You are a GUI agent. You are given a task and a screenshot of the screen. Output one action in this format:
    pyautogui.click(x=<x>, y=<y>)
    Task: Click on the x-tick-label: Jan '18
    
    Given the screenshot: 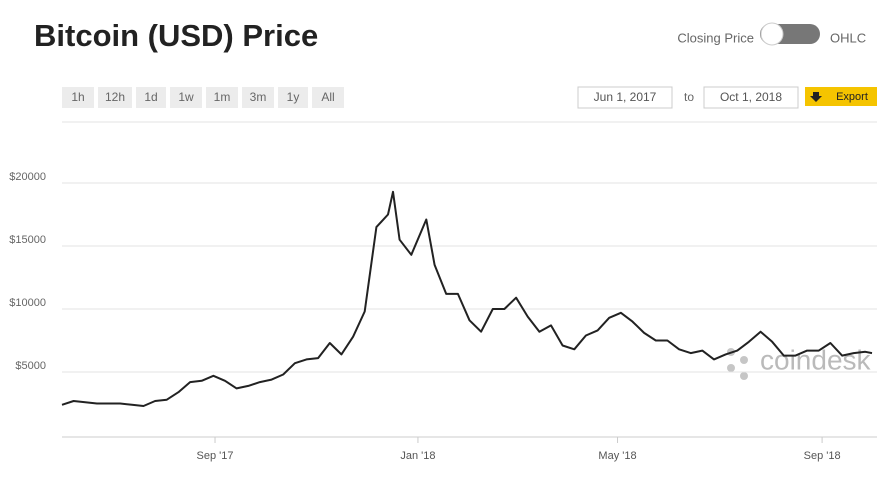 What is the action you would take?
    pyautogui.click(x=417, y=456)
    